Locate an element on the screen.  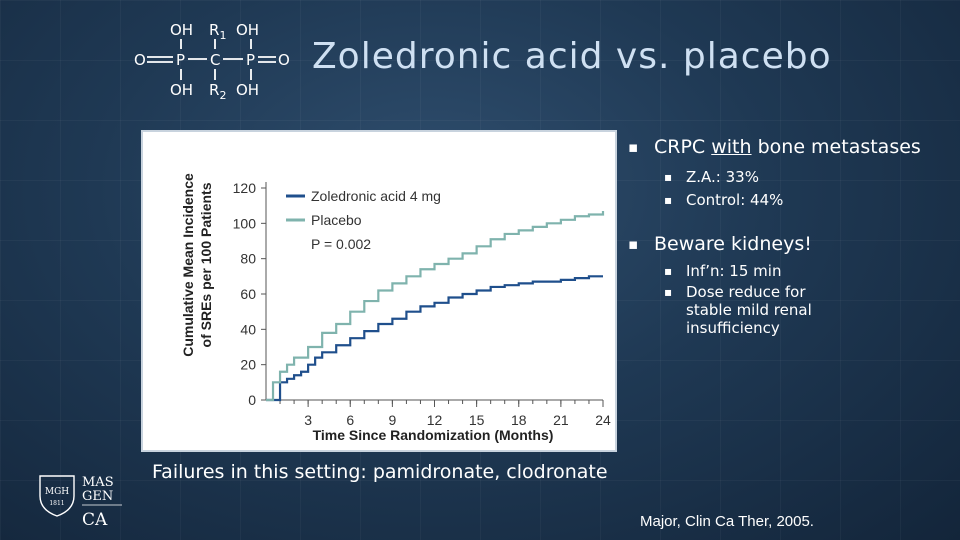
mol-mid-c: C is located at coordinates (215, 60).